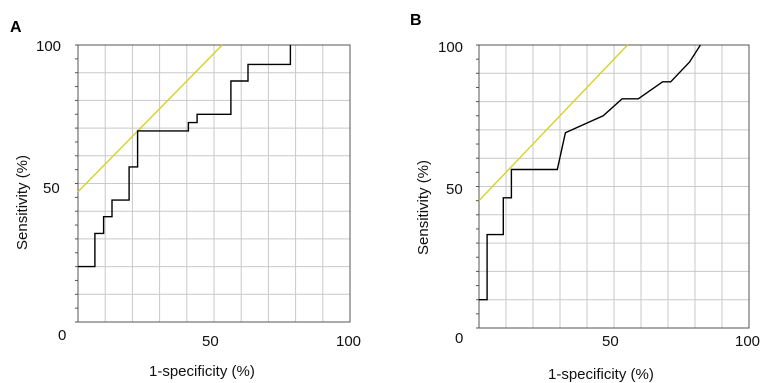  What do you see at coordinates (48, 46) in the screenshot?
I see `panel-a-y-tick-100: 100` at bounding box center [48, 46].